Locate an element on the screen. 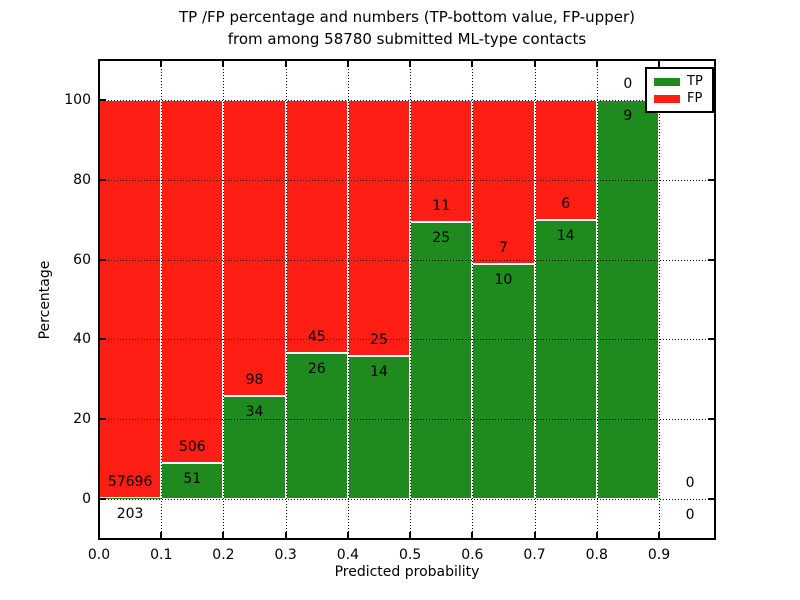 The width and height of the screenshot is (800, 600). fp-count-label: 25 is located at coordinates (379, 339).